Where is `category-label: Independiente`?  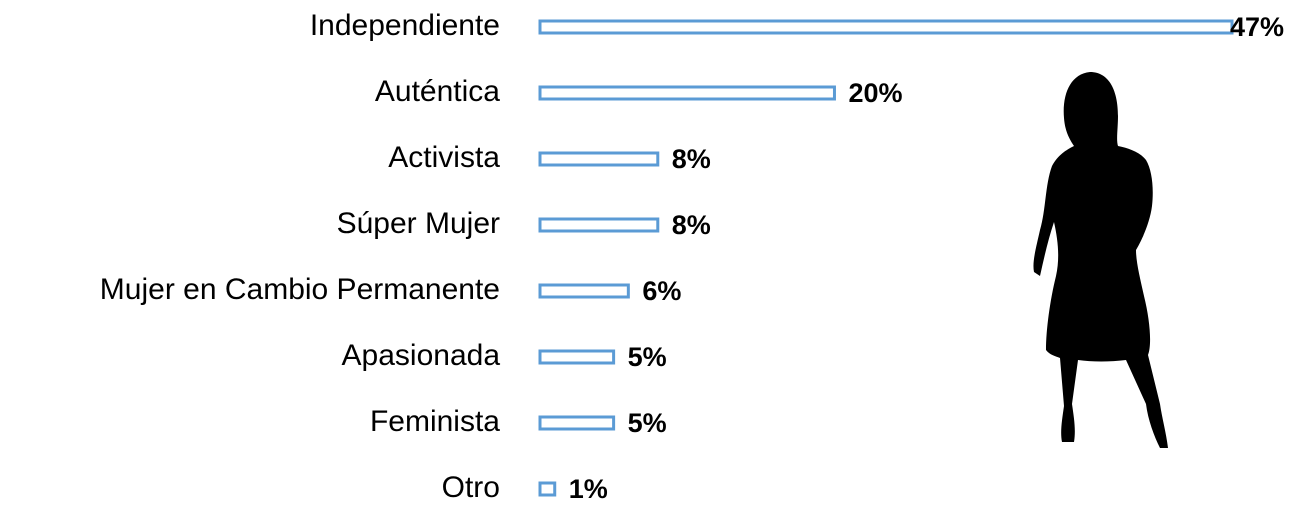
category-label: Independiente is located at coordinates (405, 25).